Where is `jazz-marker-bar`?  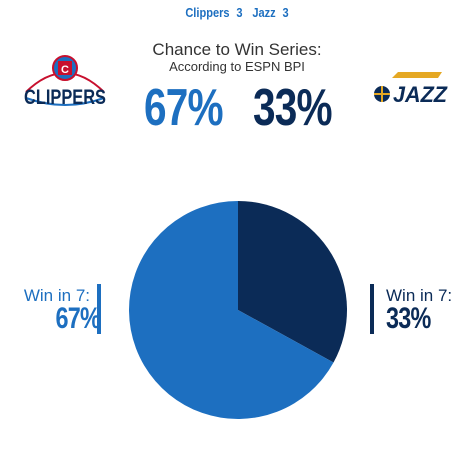
jazz-marker-bar is located at coordinates (372, 309).